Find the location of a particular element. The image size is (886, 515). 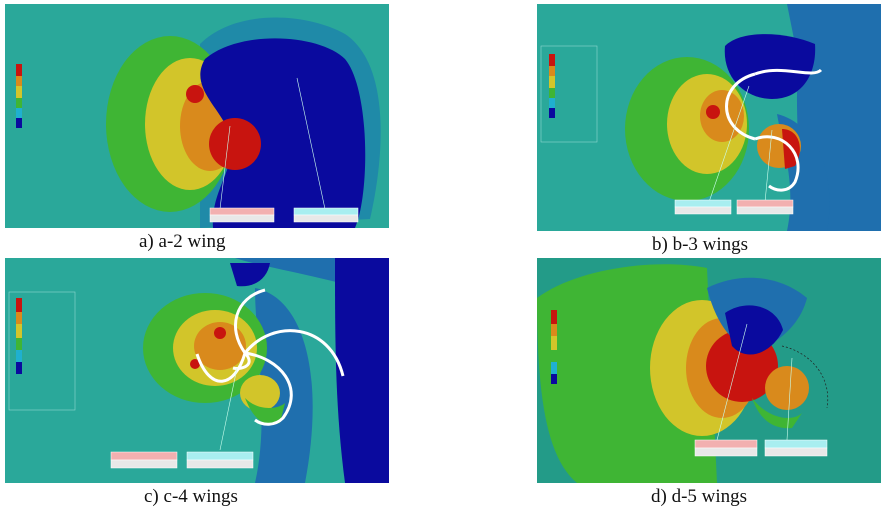

caption-panel-c: c) c-4 wings is located at coordinates (191, 496).